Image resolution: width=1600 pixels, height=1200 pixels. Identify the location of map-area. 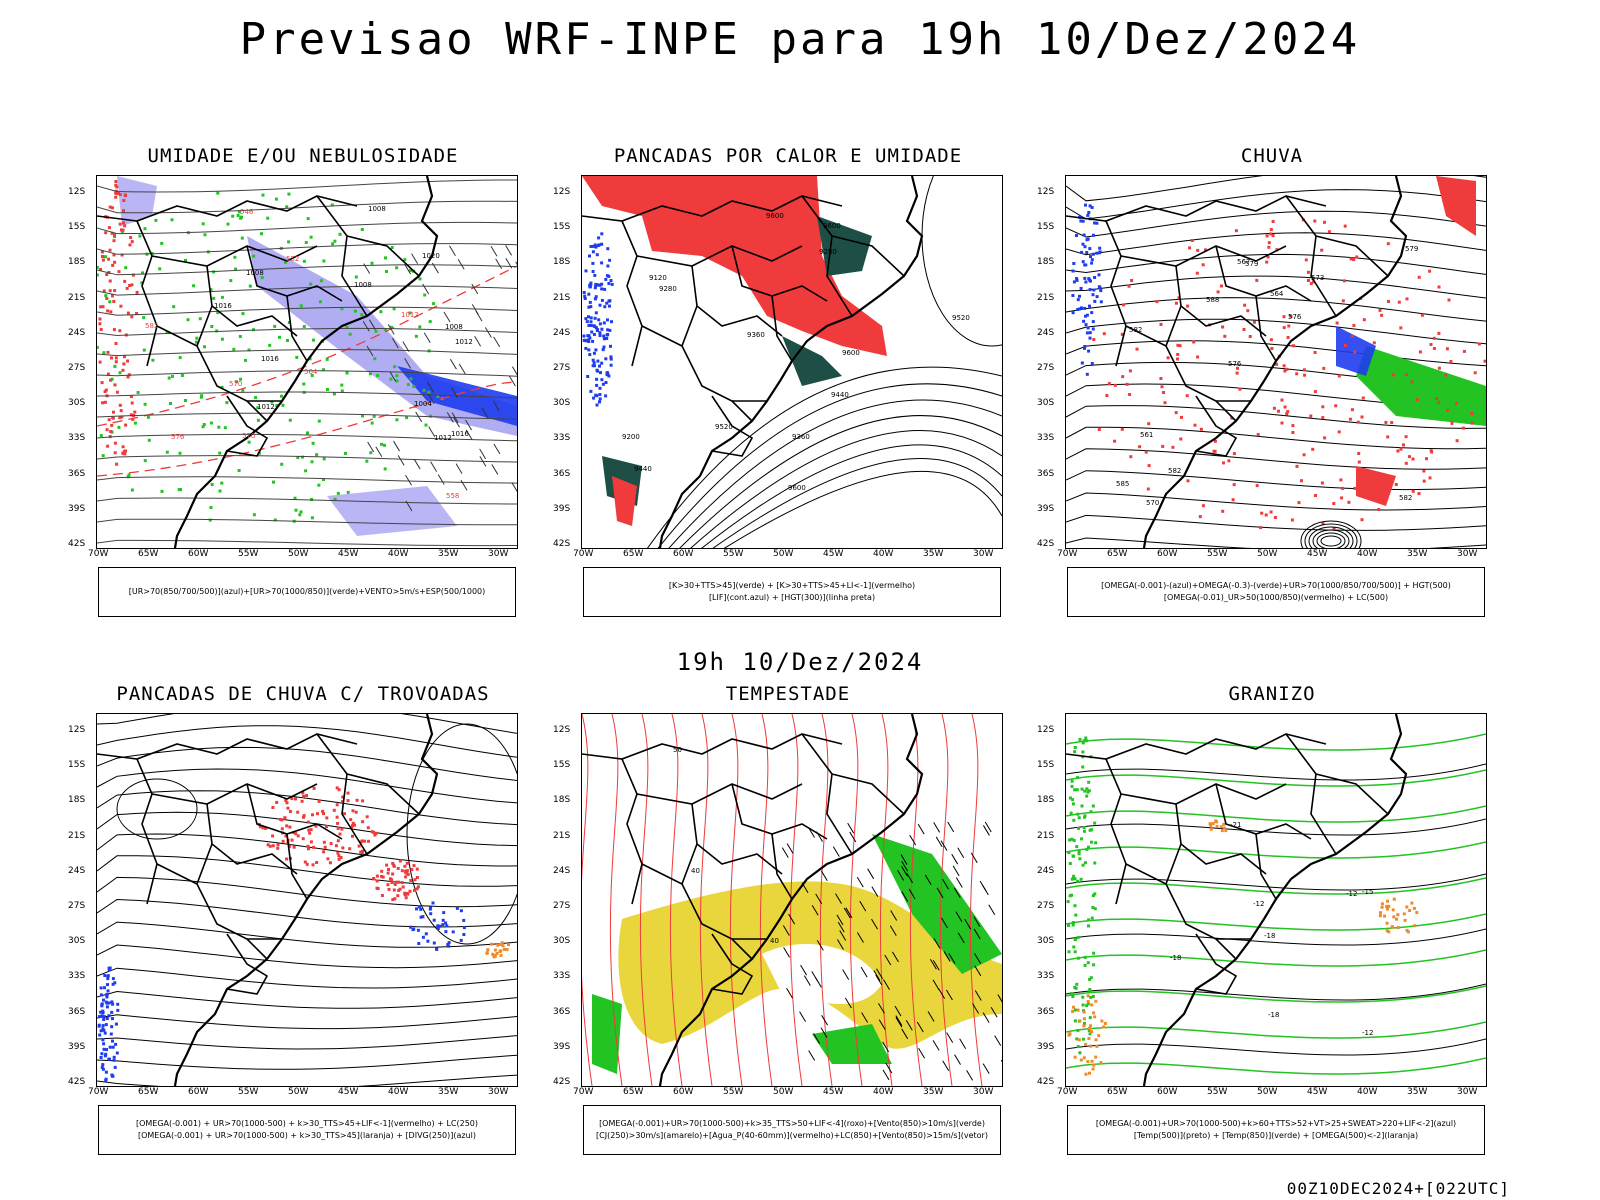
(307, 900).